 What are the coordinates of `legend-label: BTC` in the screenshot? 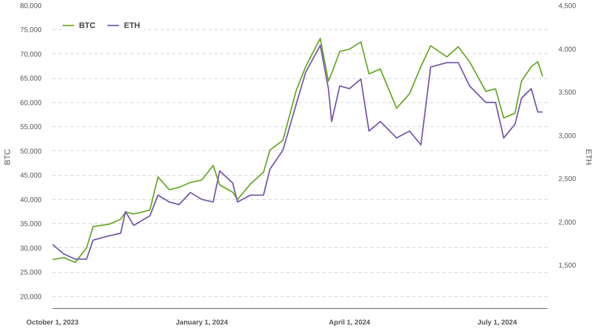 It's located at (87, 25).